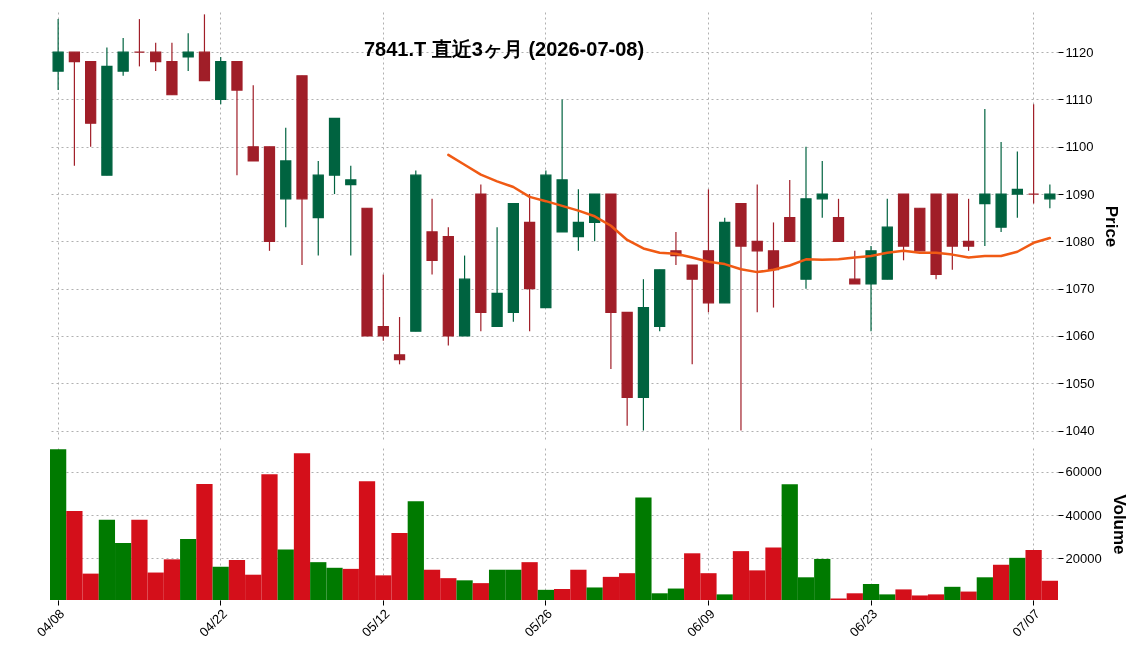  I want to click on line-series, so click(749, 213).